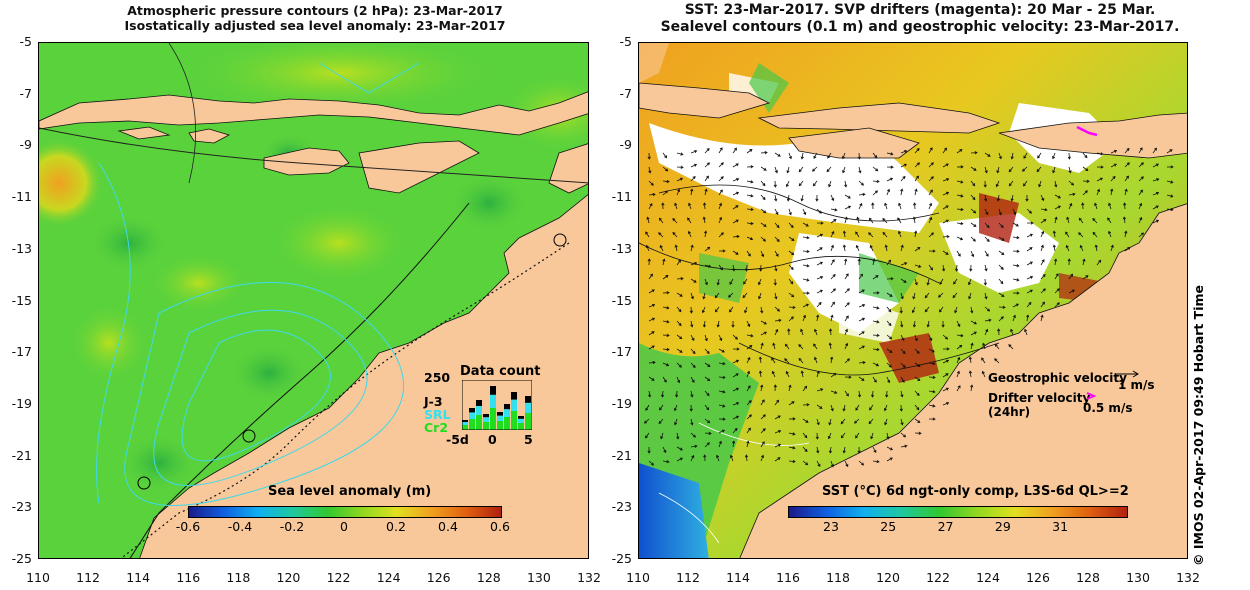 This screenshot has width=1250, height=590. Describe the element at coordinates (1057, 378) in the screenshot. I see `geostrophic-velocity-label: Geostrophic velocity` at that location.